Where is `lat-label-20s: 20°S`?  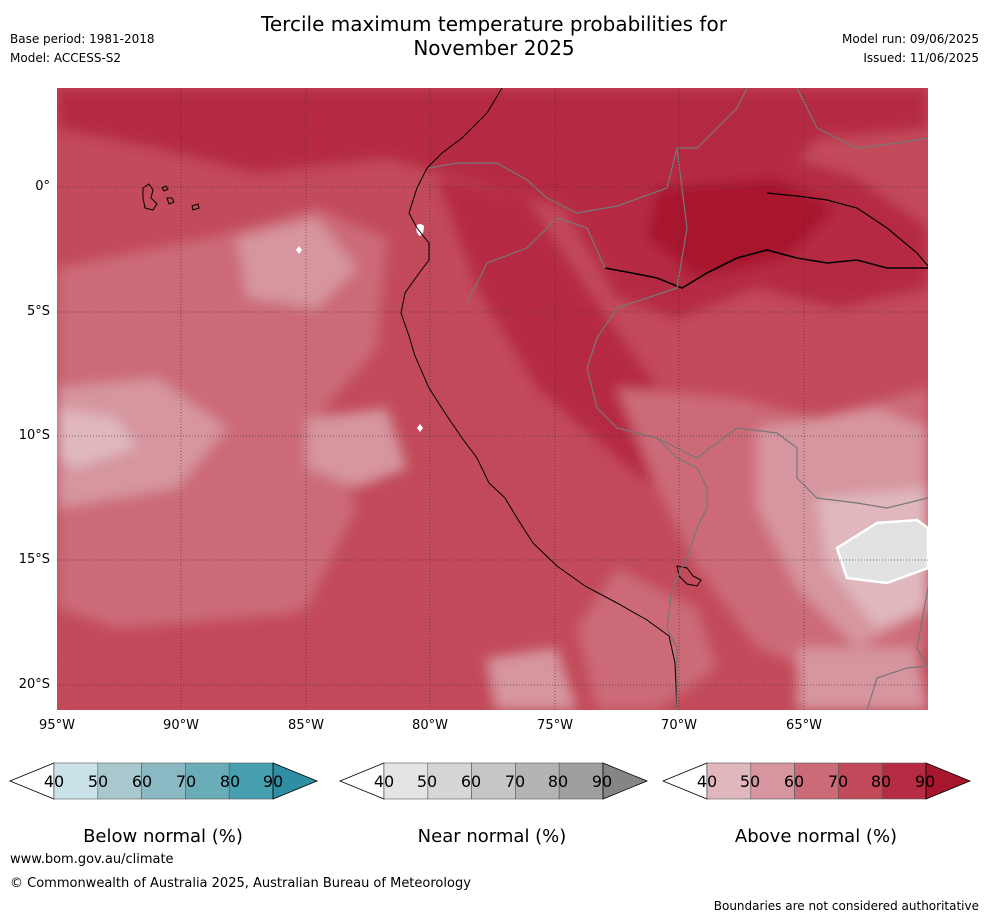 lat-label-20s: 20°S is located at coordinates (34, 684).